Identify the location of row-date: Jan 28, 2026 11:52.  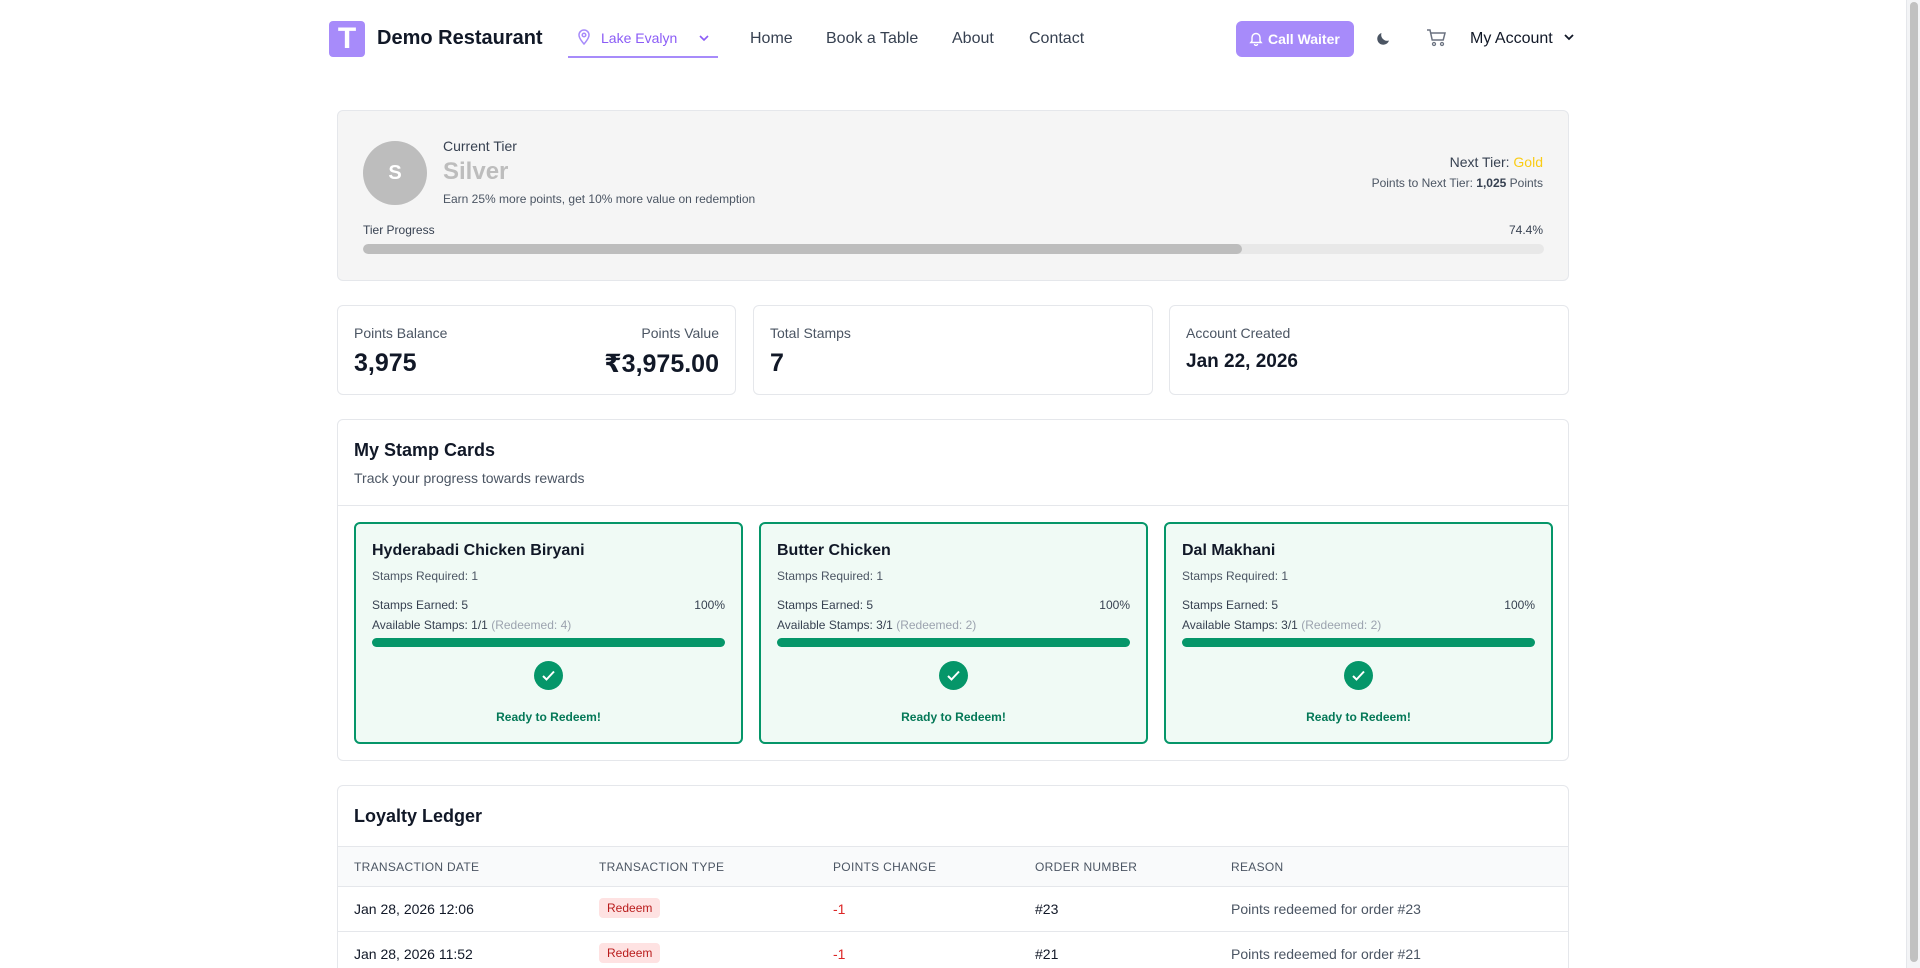
(413, 954).